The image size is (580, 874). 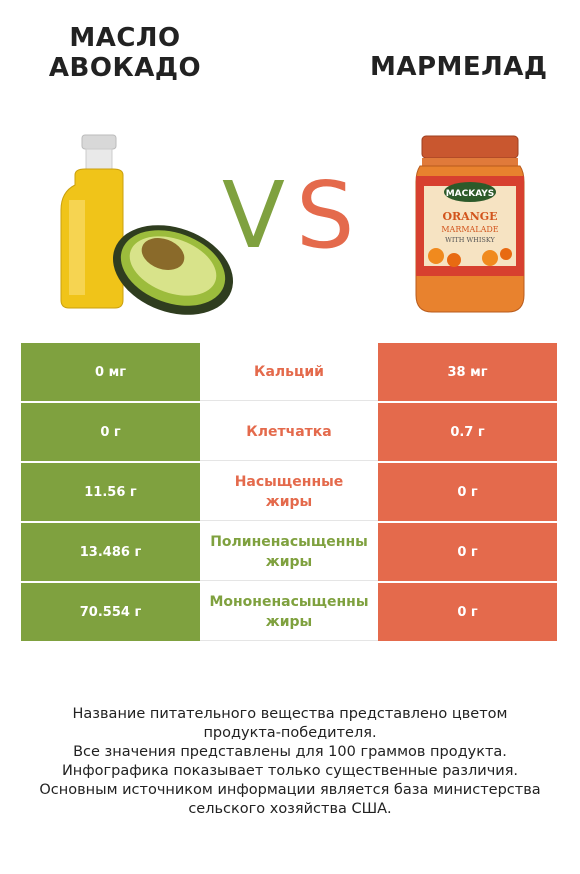 I want to click on jar-label-line2: MARMALADE, so click(x=469, y=229).